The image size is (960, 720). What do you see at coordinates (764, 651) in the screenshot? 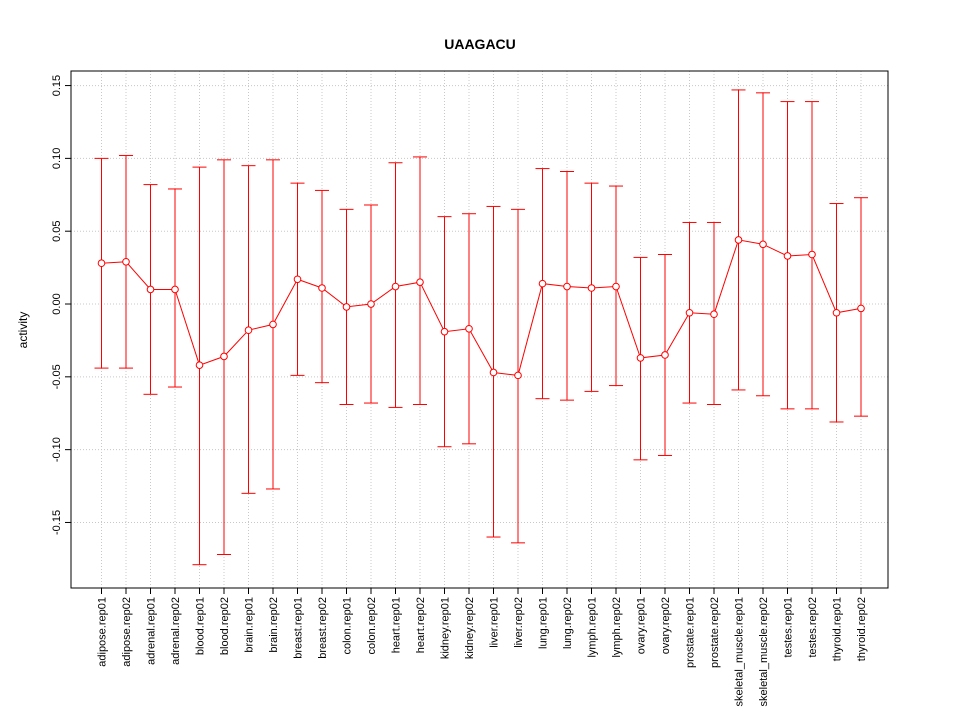
I see `x-tick-label: skeletal_muscle.rep02` at bounding box center [764, 651].